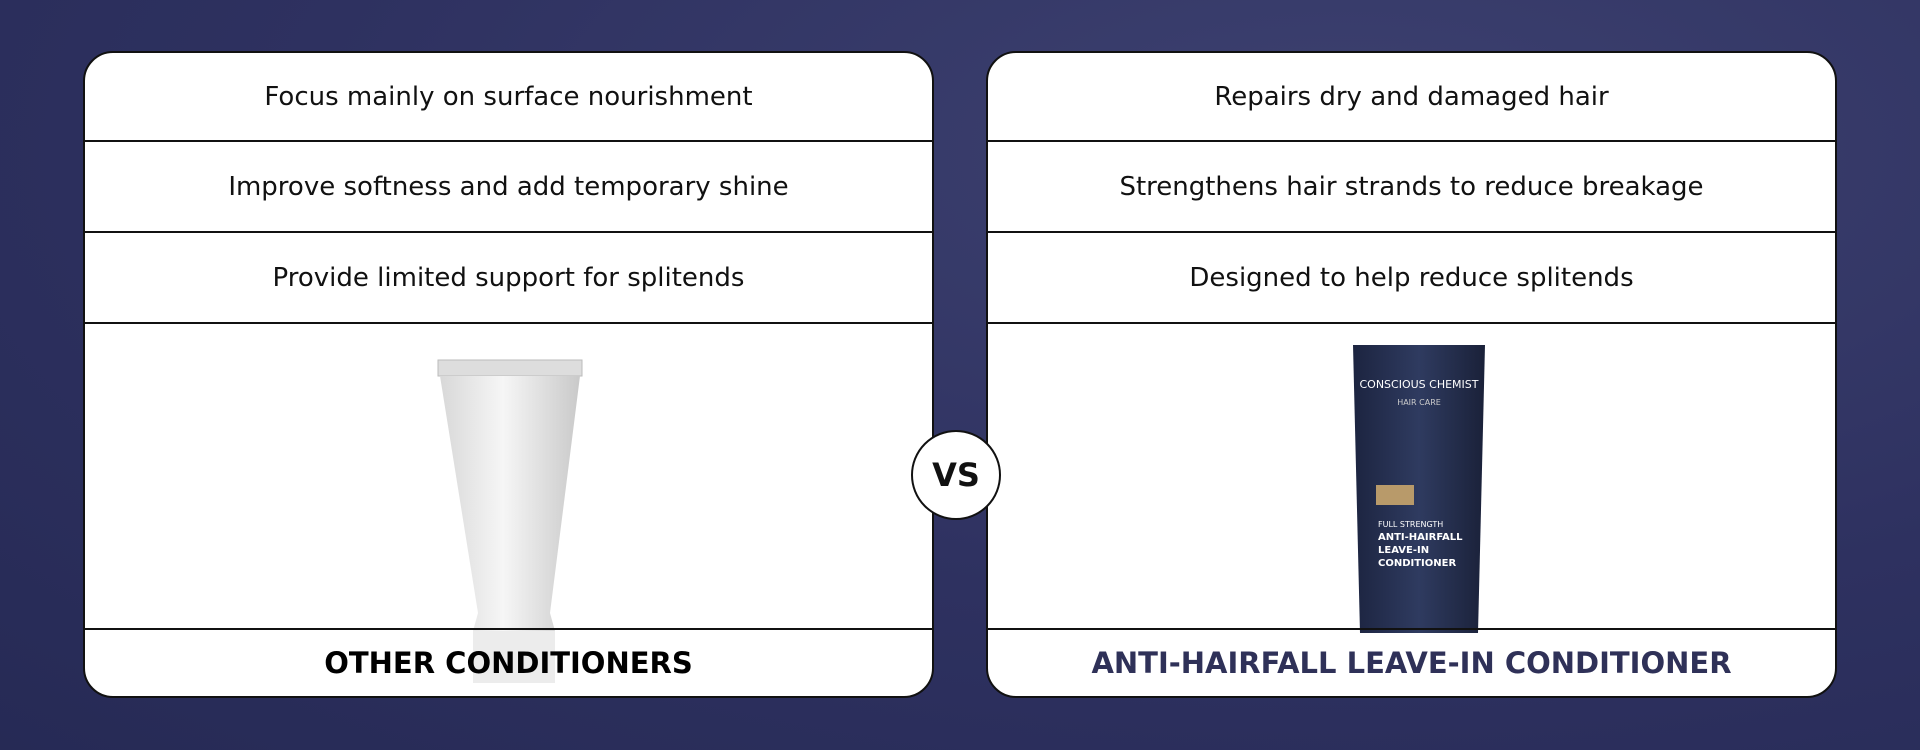 This screenshot has height=750, width=1920. Describe the element at coordinates (1418, 384) in the screenshot. I see `brand: CONSCIOUS CHEMIST` at that location.